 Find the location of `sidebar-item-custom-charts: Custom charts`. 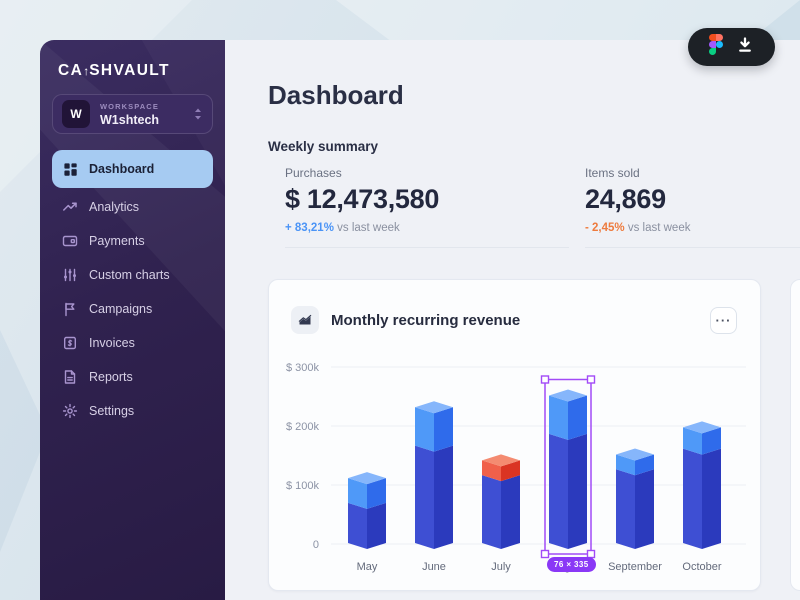

sidebar-item-custom-charts: Custom charts is located at coordinates (132, 275).